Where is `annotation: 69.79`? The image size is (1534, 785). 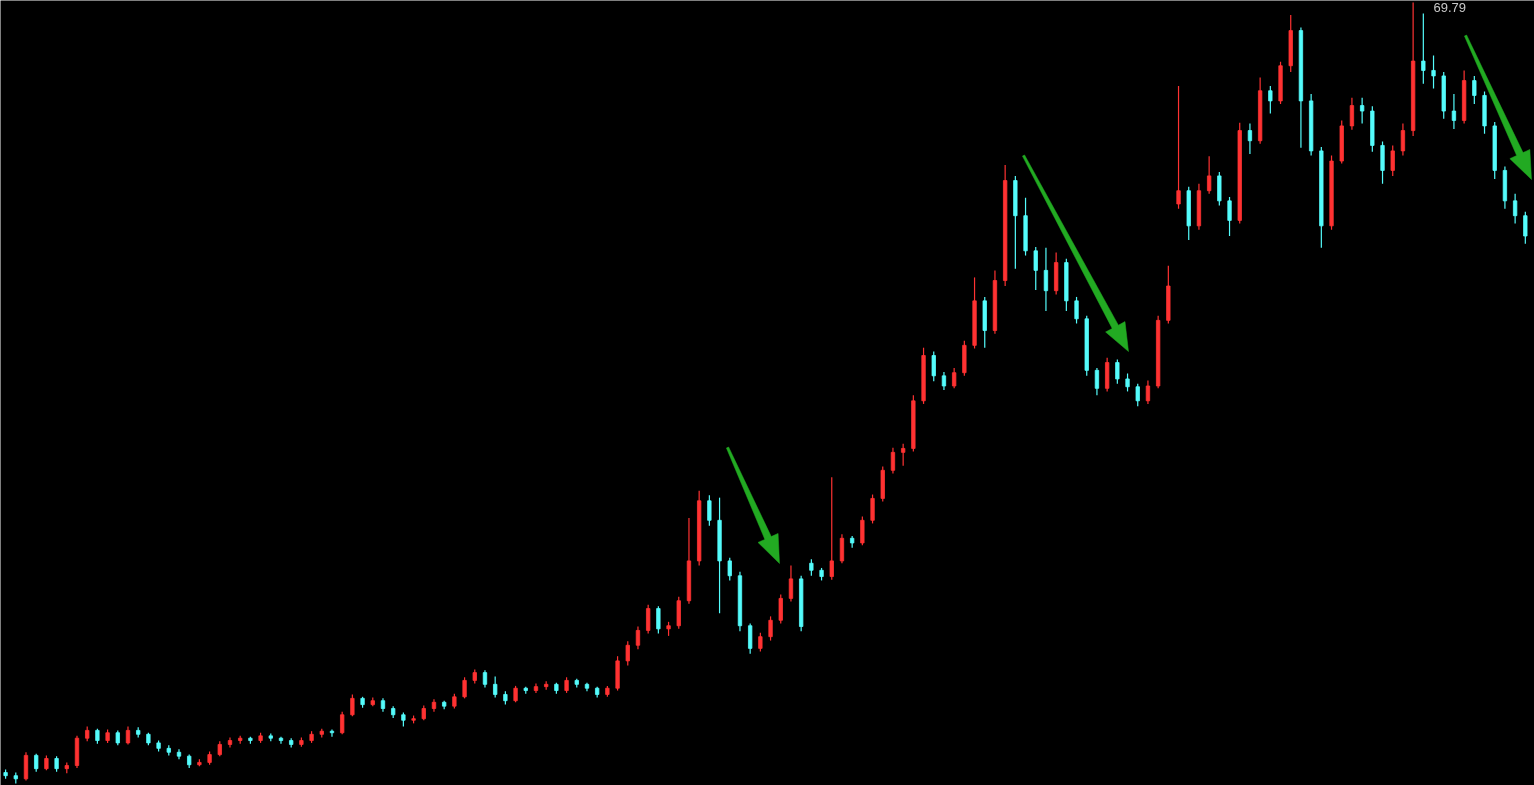 annotation: 69.79 is located at coordinates (1450, 7).